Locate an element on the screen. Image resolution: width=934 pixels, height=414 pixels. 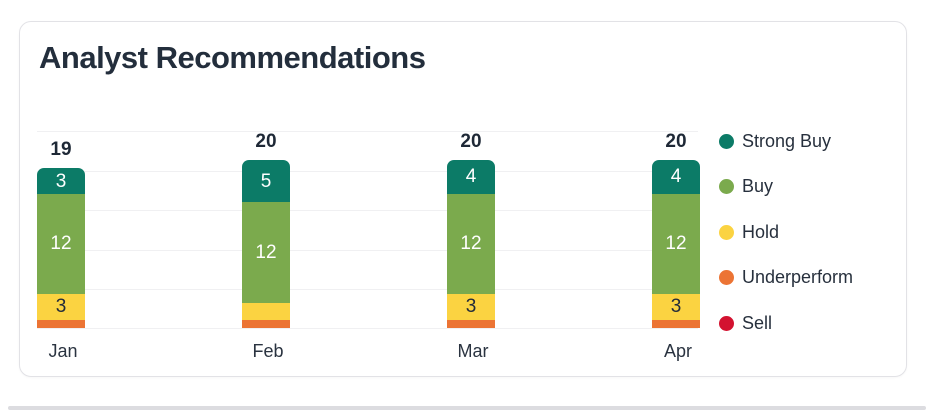
bar-feb: 5 12 is located at coordinates (266, 244).